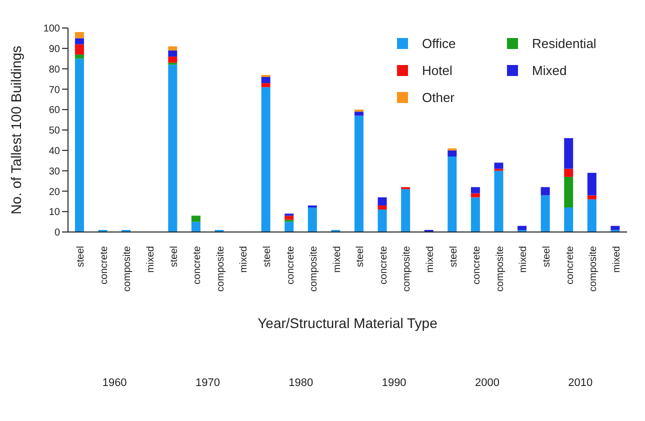  What do you see at coordinates (487, 383) in the screenshot?
I see `text: 2000` at bounding box center [487, 383].